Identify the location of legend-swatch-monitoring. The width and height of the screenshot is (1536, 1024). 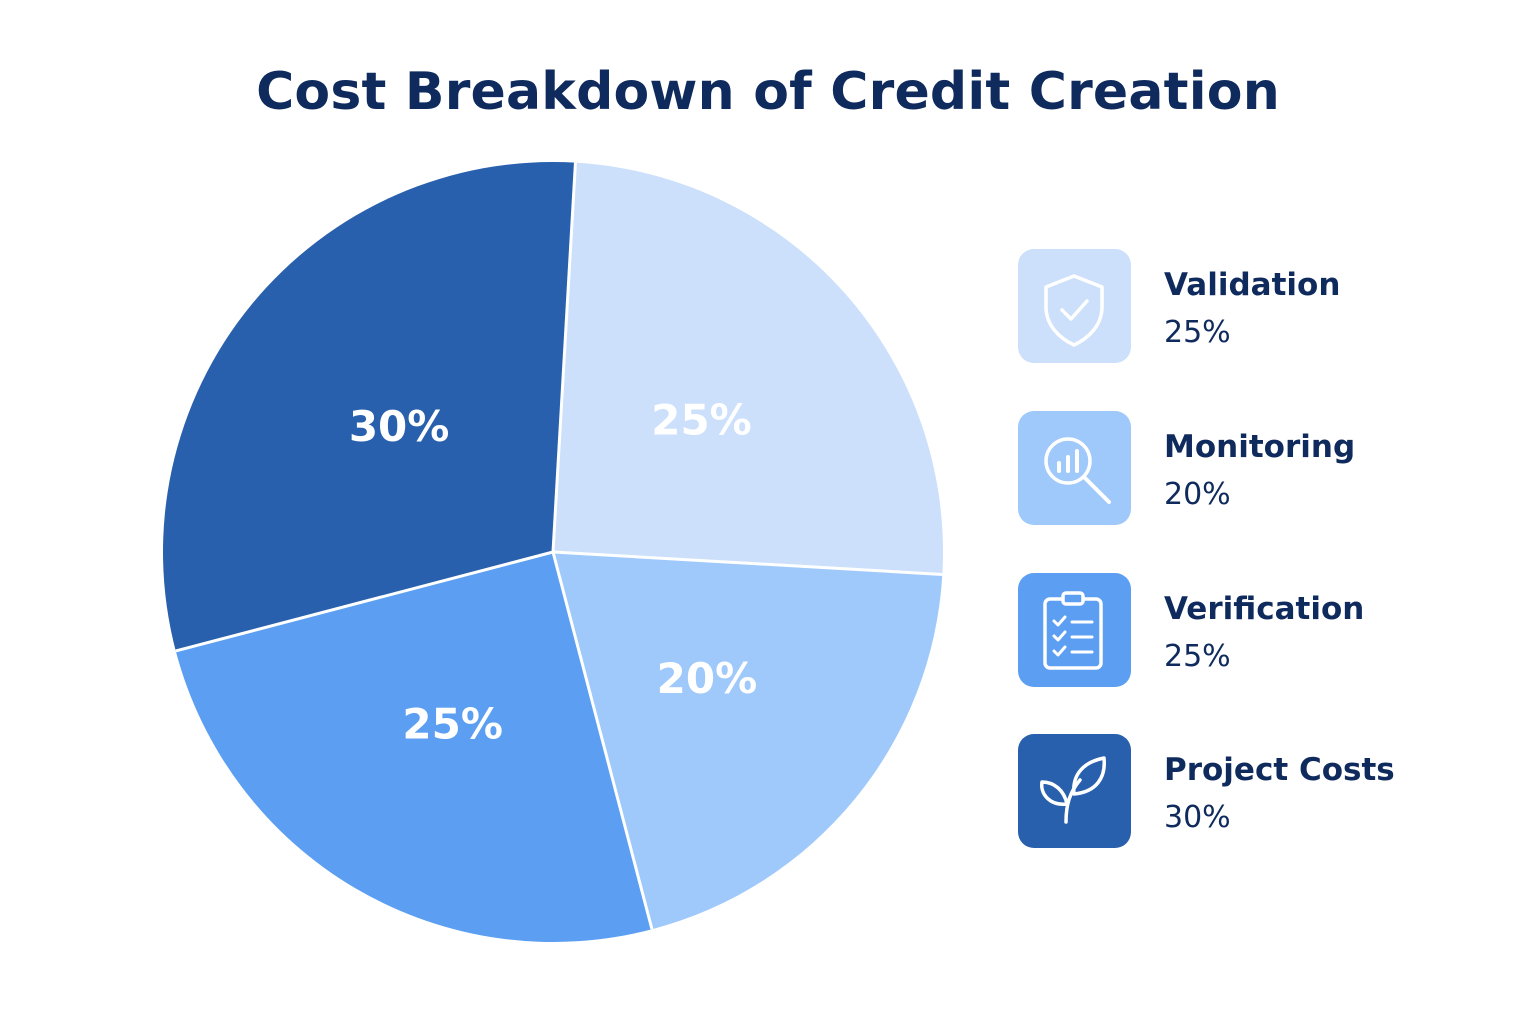
(1074, 468).